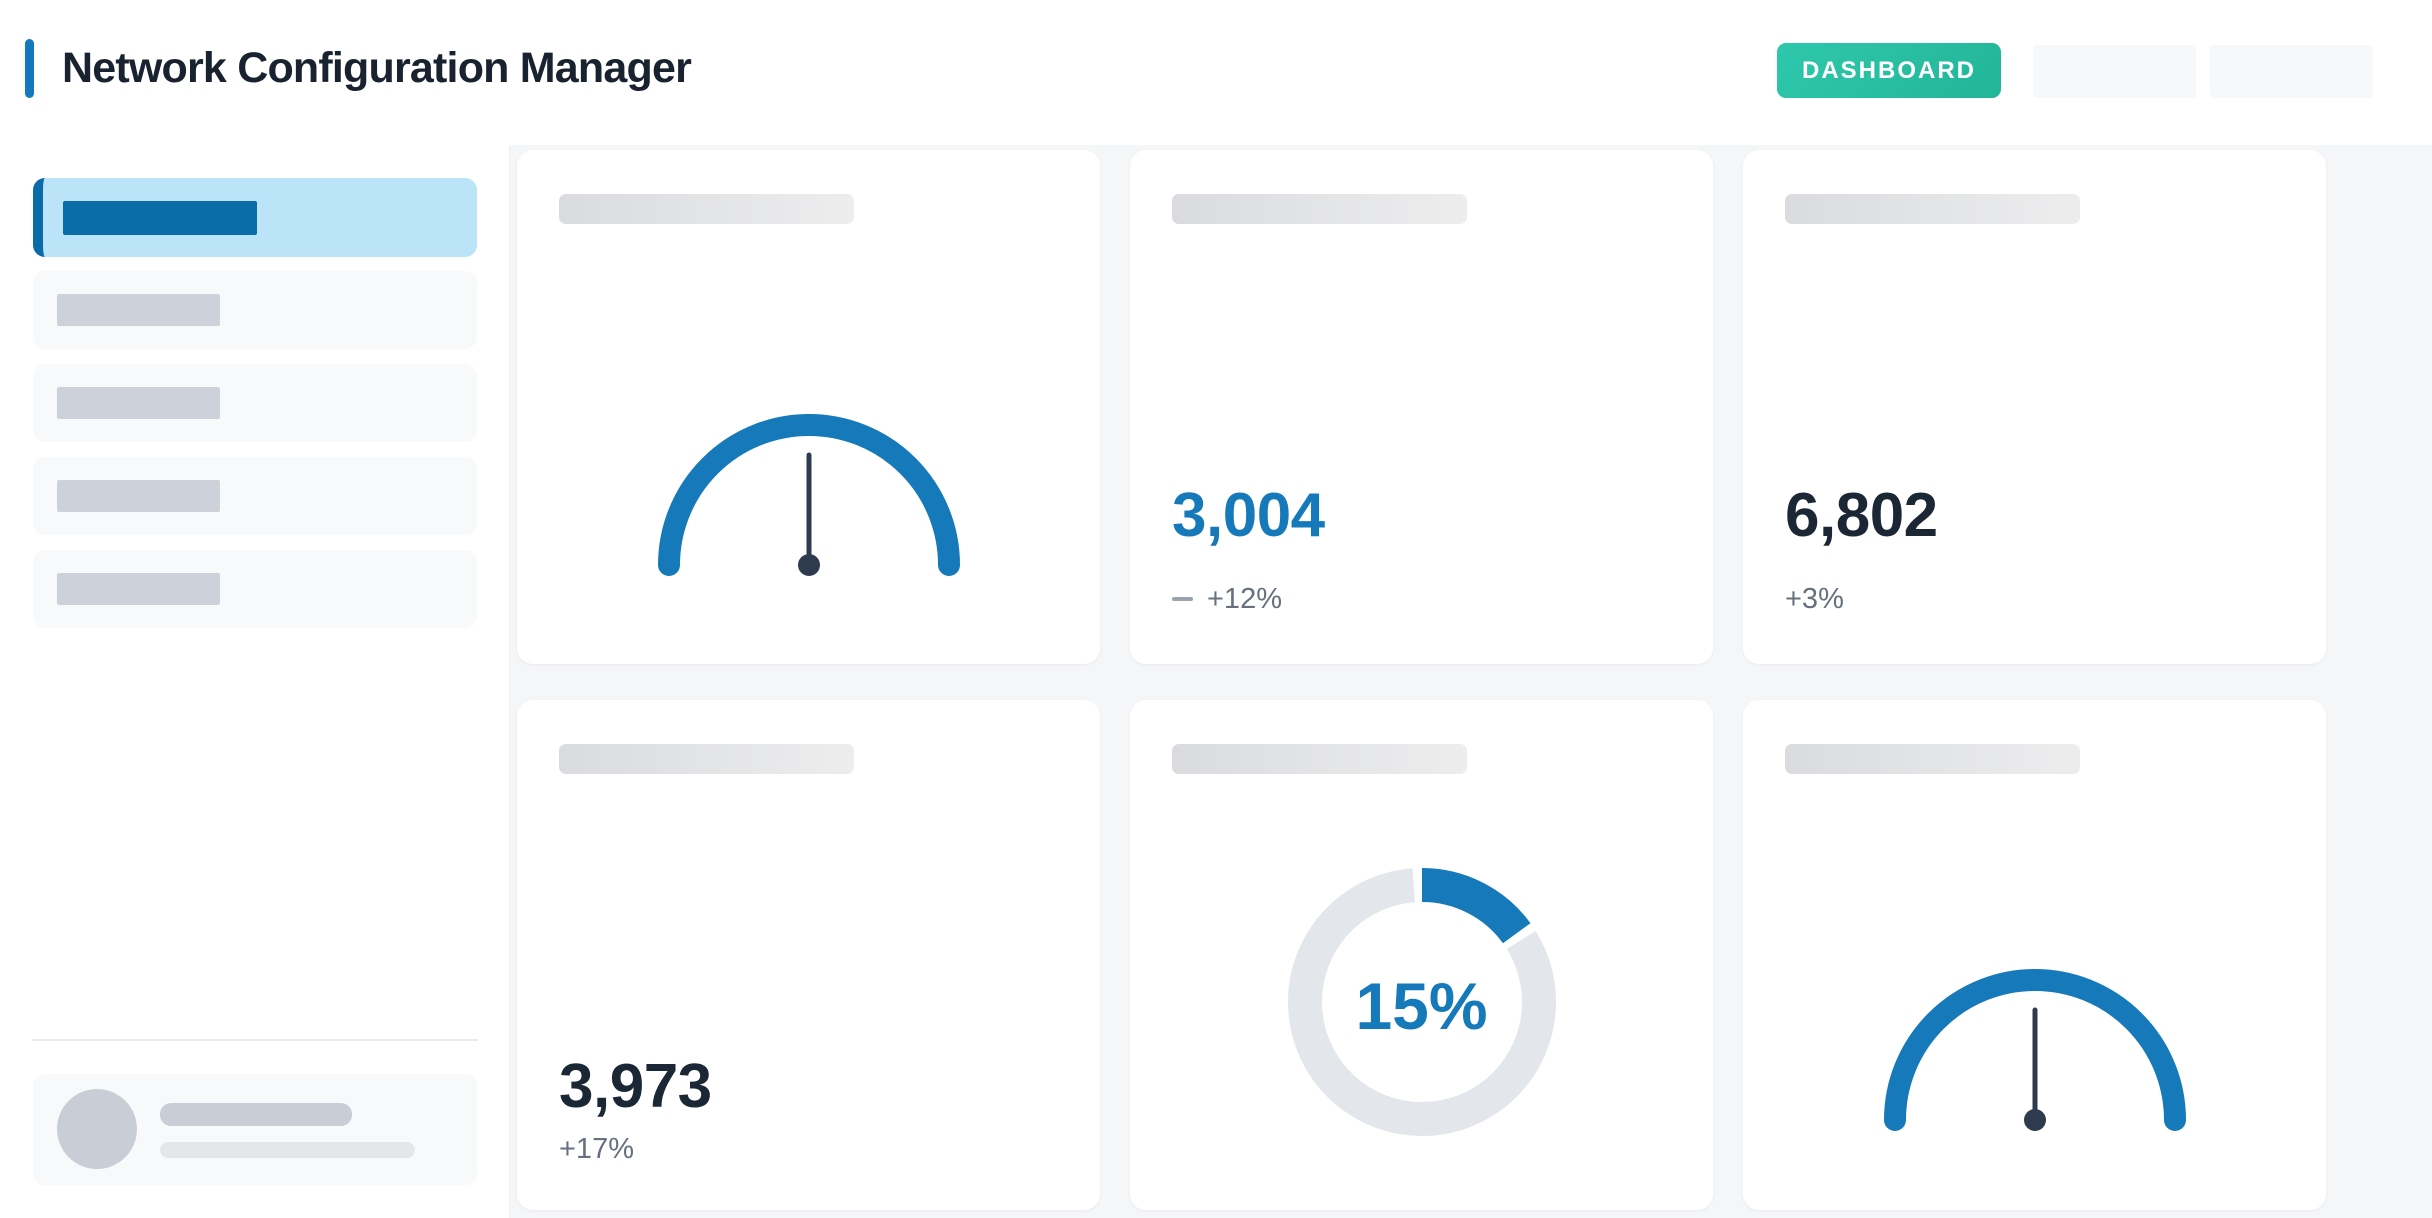 The height and width of the screenshot is (1218, 2432). I want to click on user-name-skeleton, so click(256, 1114).